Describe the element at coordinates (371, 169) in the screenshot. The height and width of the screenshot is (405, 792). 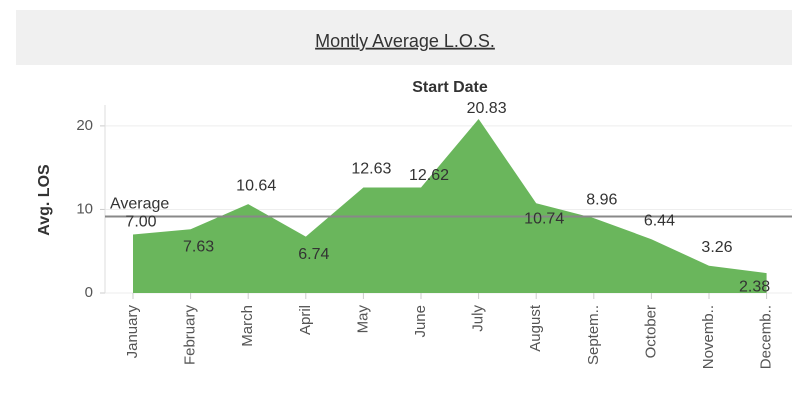
I see `data-label: 12.63` at that location.